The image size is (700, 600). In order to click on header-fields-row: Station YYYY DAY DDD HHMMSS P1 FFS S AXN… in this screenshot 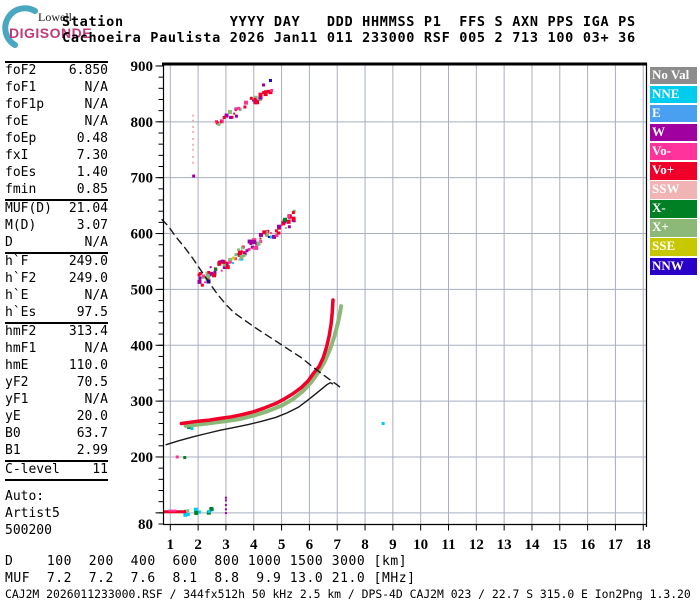, I will do `click(349, 22)`.